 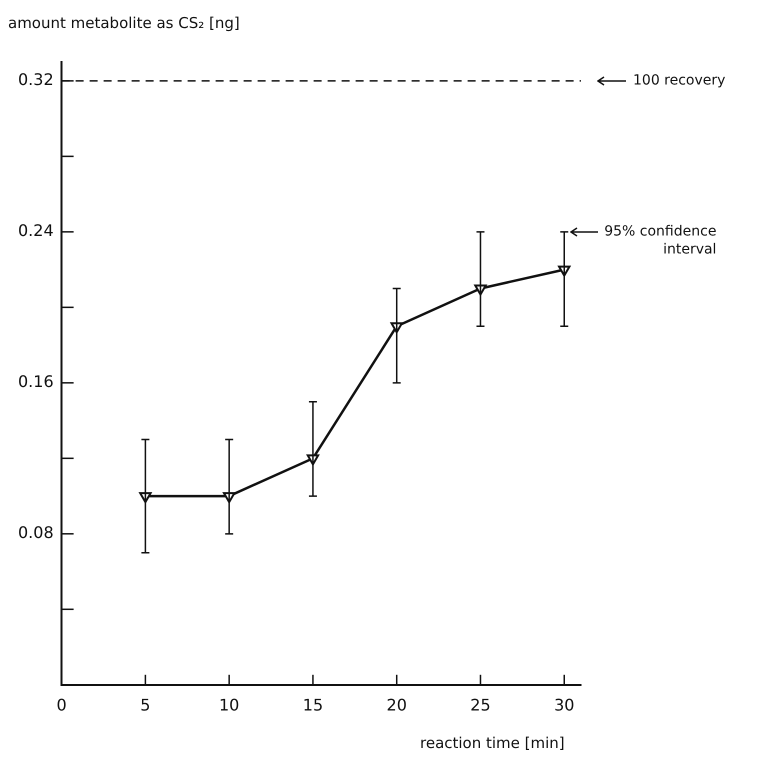 I want to click on ref-line-label: 100 recovery, so click(x=679, y=80).